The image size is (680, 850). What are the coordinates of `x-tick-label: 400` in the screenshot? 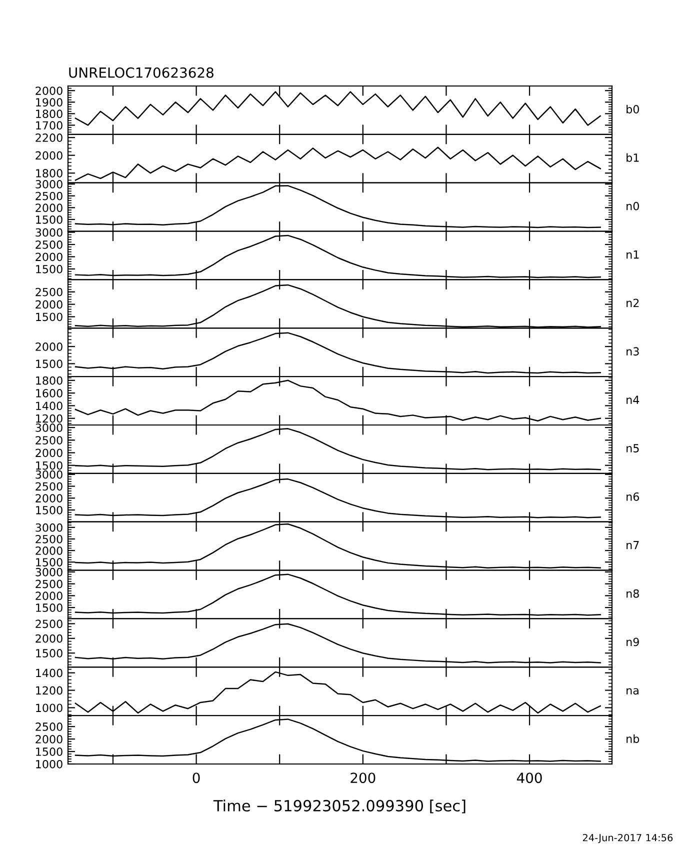 It's located at (529, 778).